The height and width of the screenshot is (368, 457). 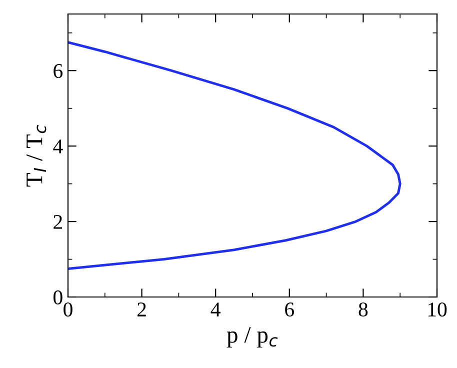 What do you see at coordinates (252, 337) in the screenshot?
I see `x-axis-title: p / p$_{c}$` at bounding box center [252, 337].